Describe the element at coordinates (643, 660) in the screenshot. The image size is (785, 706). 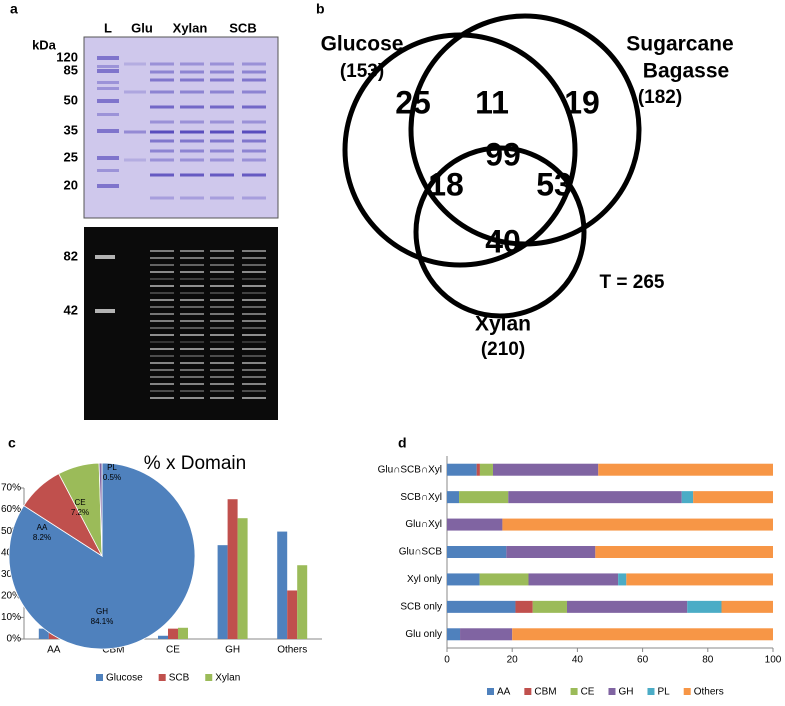
I see `x-tick-label: 60` at that location.